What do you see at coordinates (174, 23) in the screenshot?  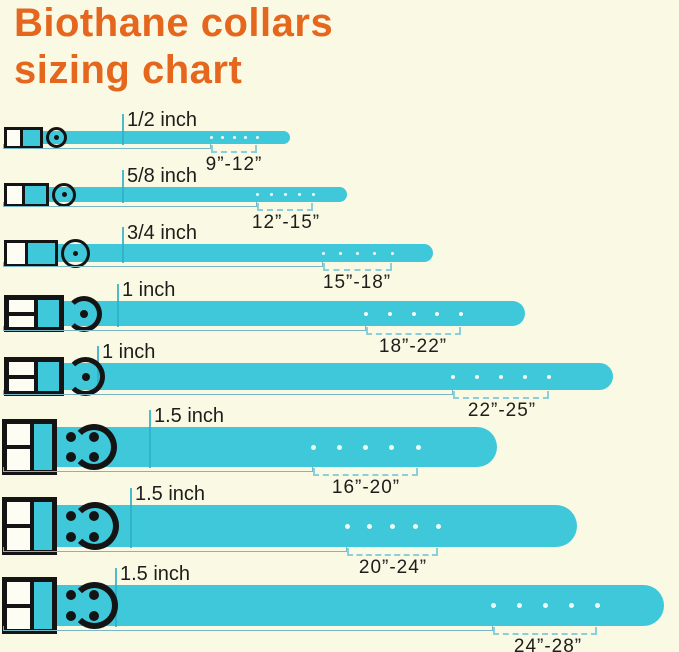 I see `title-line1: Biothane collars` at bounding box center [174, 23].